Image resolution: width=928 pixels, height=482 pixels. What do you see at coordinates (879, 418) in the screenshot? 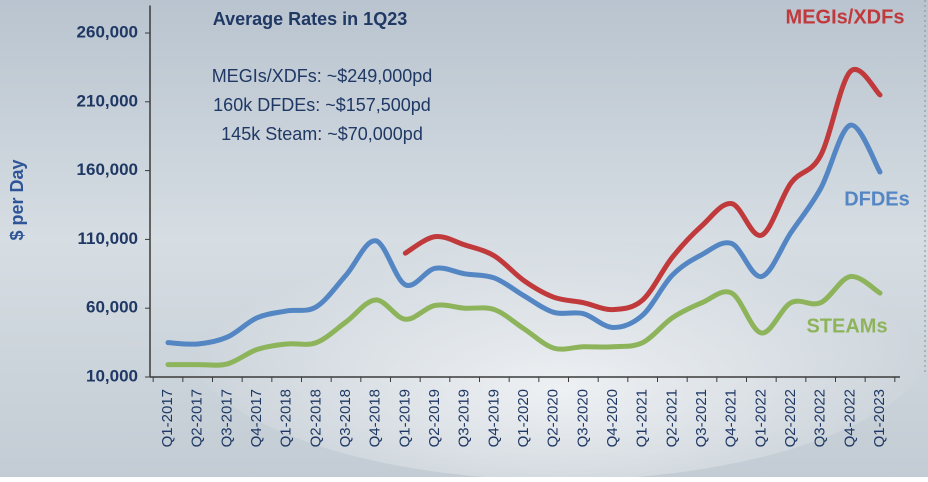
I see `x-tick-label: Q1-2023` at bounding box center [879, 418].